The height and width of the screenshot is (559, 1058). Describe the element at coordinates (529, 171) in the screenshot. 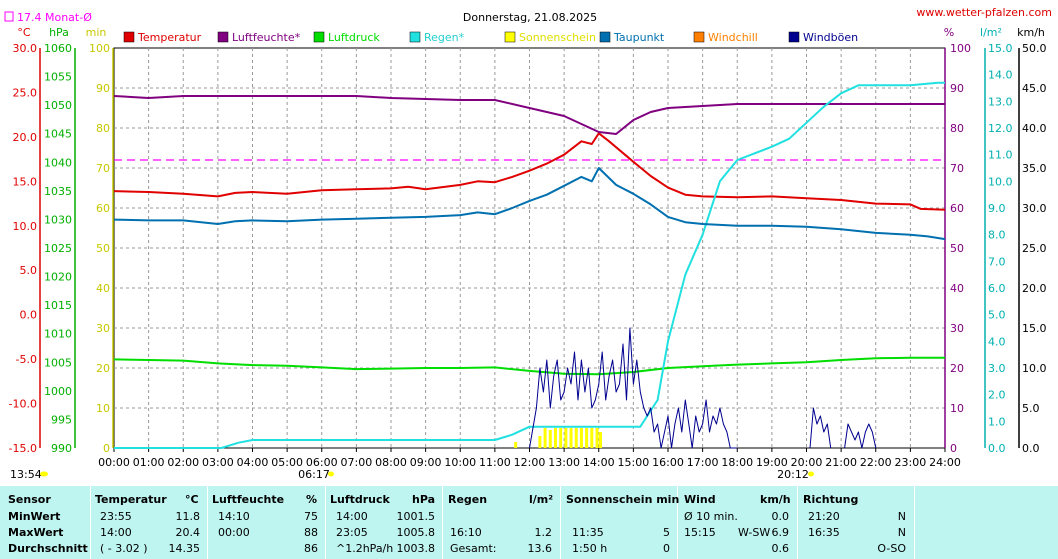

I see `temperature-line` at that location.